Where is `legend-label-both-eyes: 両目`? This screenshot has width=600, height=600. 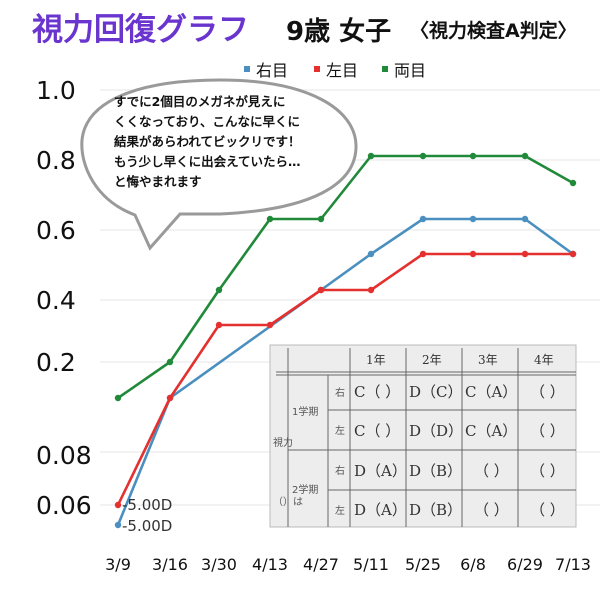 legend-label-both-eyes: 両目 is located at coordinates (410, 70).